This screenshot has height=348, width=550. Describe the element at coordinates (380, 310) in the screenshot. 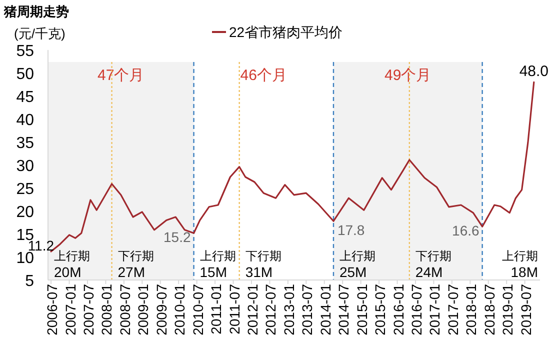

I see `x-tick-label: 2015-07` at that location.